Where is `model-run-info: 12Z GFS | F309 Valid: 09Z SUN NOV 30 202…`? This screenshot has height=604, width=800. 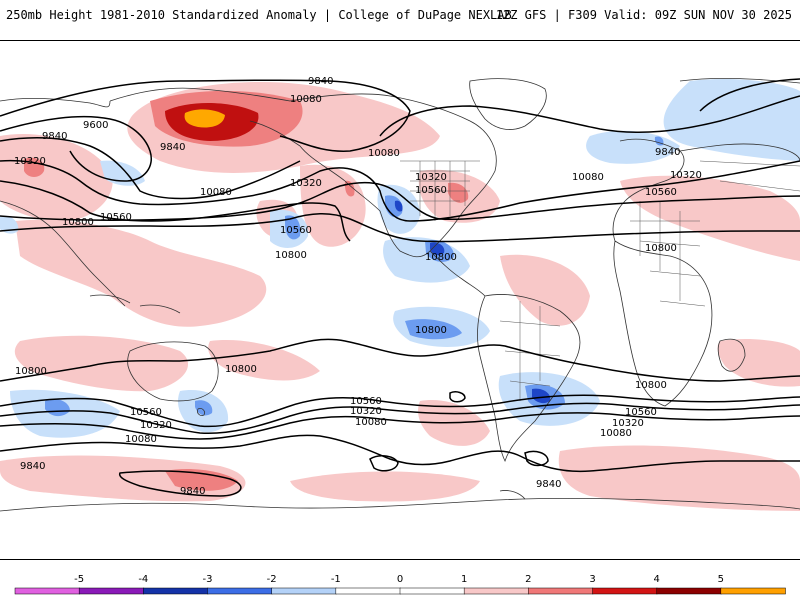
model-run-info: 12Z GFS | F309 Valid: 09Z SUN NOV 30 202… is located at coordinates (643, 15).